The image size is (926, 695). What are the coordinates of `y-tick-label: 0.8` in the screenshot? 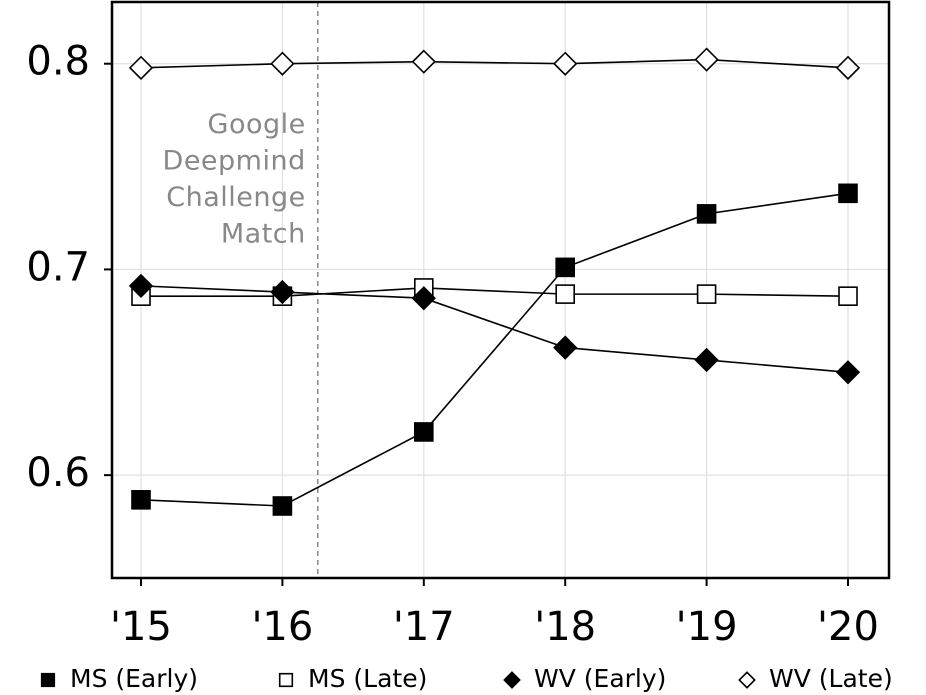 It's located at (58, 62).